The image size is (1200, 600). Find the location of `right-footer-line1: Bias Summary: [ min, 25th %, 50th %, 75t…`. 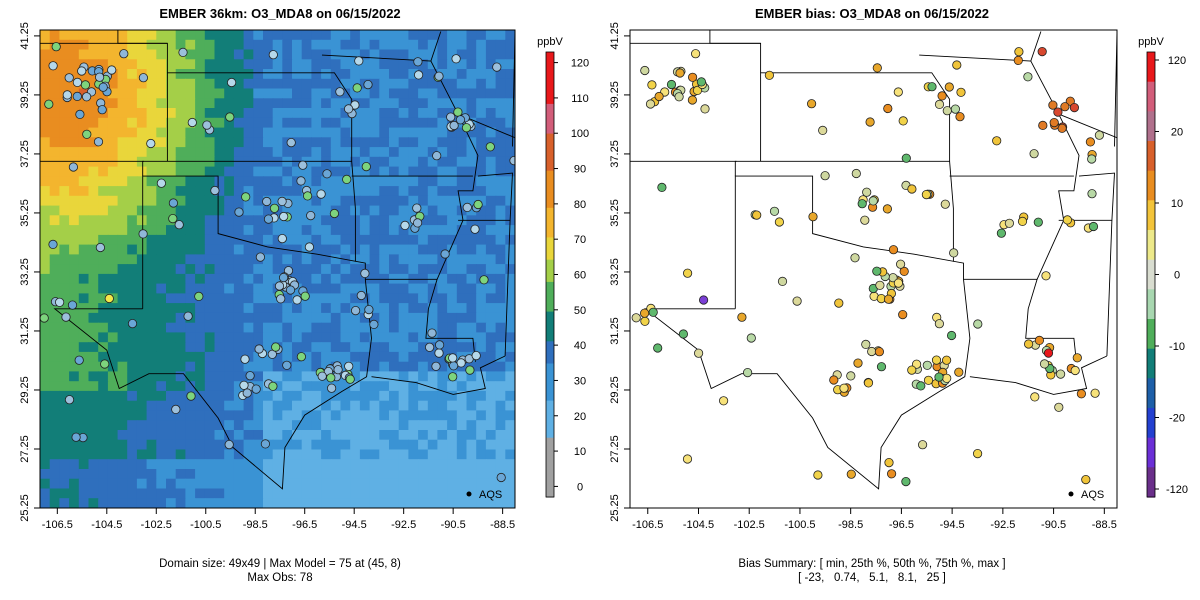

right-footer-line1: Bias Summary: [ min, 25th %, 50th %, 75t… is located at coordinates (872, 564).